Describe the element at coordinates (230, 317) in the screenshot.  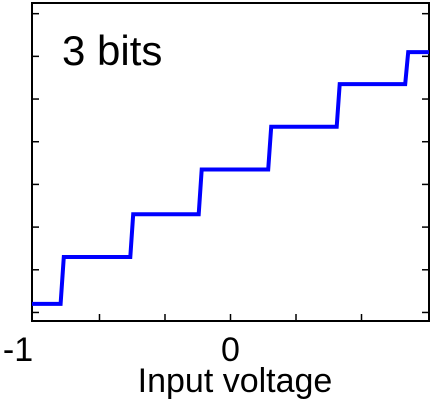
I see `x-axis-ticks` at that location.